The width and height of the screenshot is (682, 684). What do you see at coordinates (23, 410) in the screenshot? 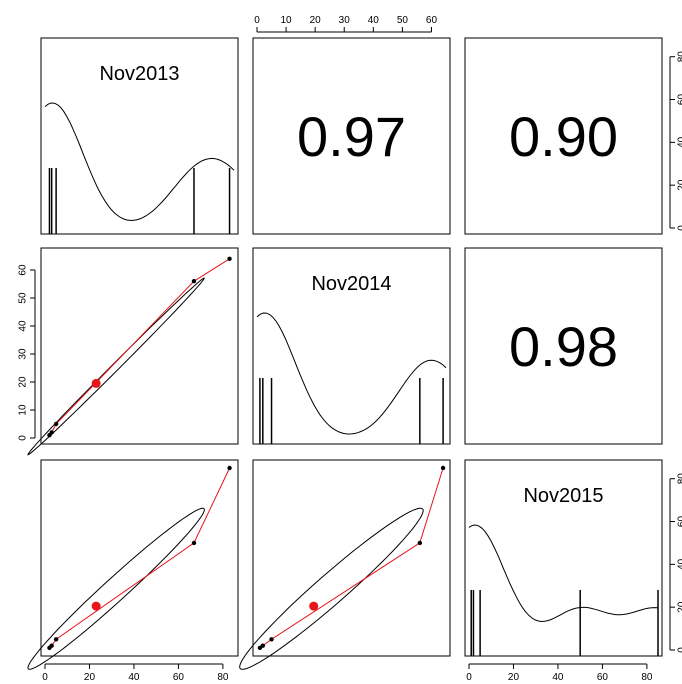
I see `tick-label-left_row2-1: 10` at bounding box center [23, 410].